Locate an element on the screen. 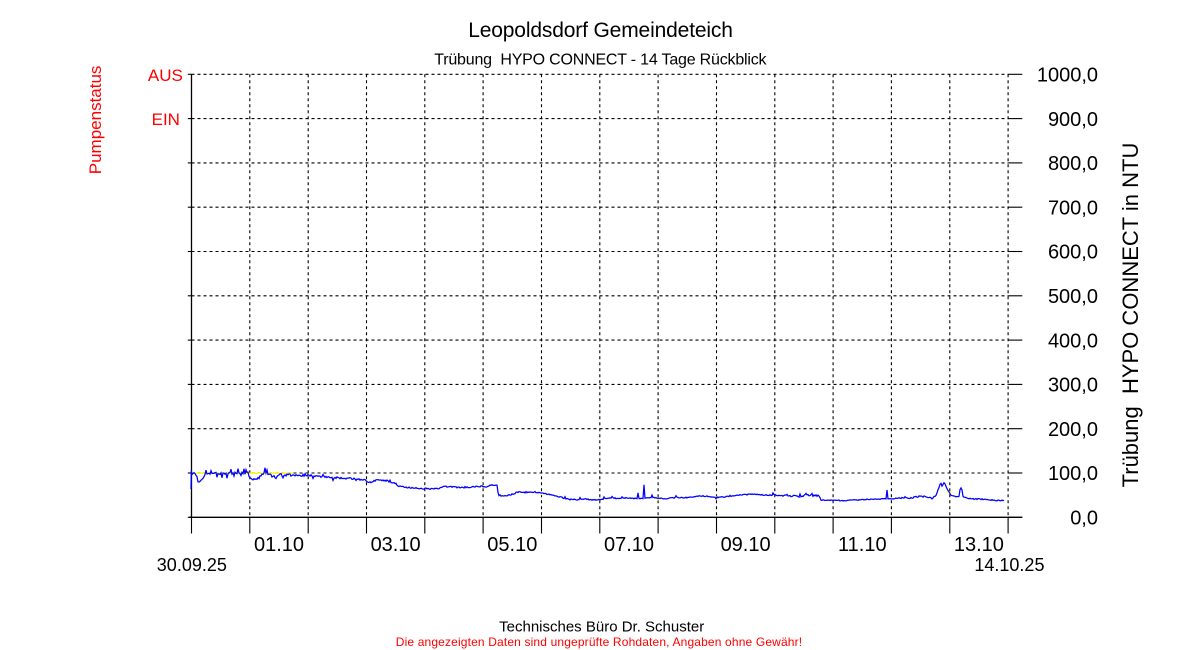 The image size is (1200, 650). svg-text:Trübung HYPO CONNECT - 14 Tag: Trübung HYPO CONNECT - 14 Tage Rückblick is located at coordinates (600, 60).